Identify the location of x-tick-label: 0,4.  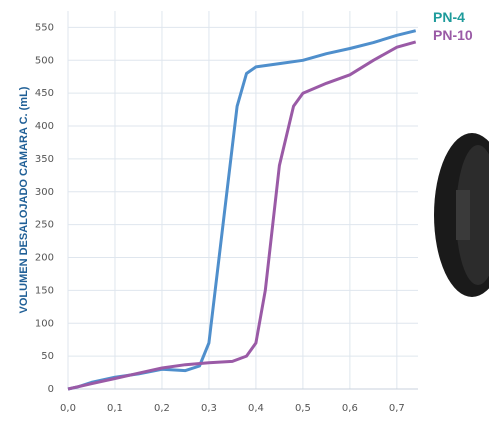
(256, 408).